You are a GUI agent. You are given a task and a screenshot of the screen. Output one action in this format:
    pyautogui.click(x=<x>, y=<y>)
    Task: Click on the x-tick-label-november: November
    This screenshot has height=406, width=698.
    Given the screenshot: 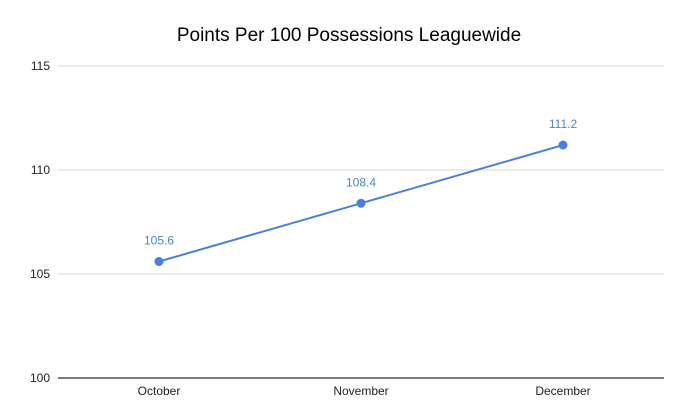 What is the action you would take?
    pyautogui.click(x=360, y=391)
    